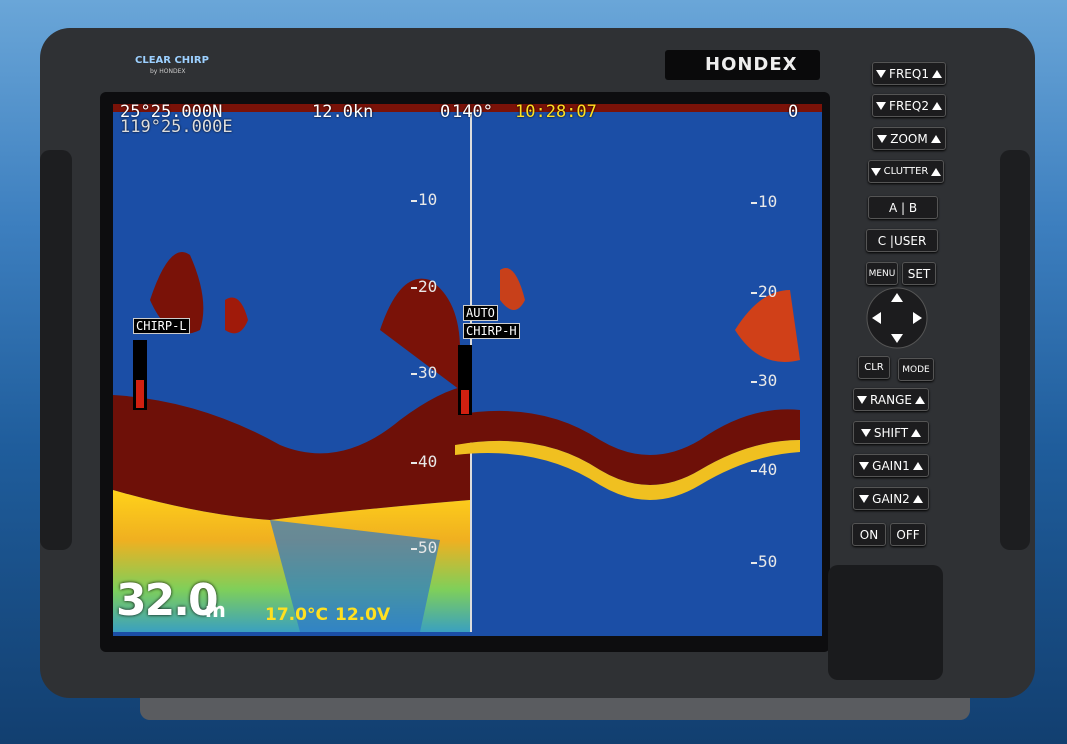 The height and width of the screenshot is (744, 1067). I want to click on label: OFF, so click(908, 534).